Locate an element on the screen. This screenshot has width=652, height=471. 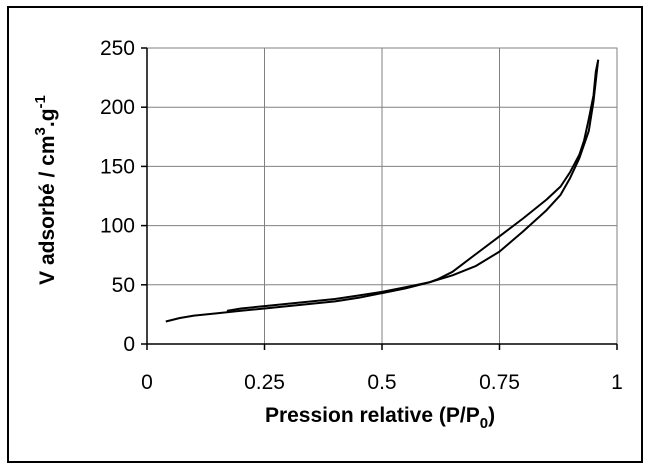
x-tick-labels: 0 0.25 0.5 0.75 1 is located at coordinates (382, 382).